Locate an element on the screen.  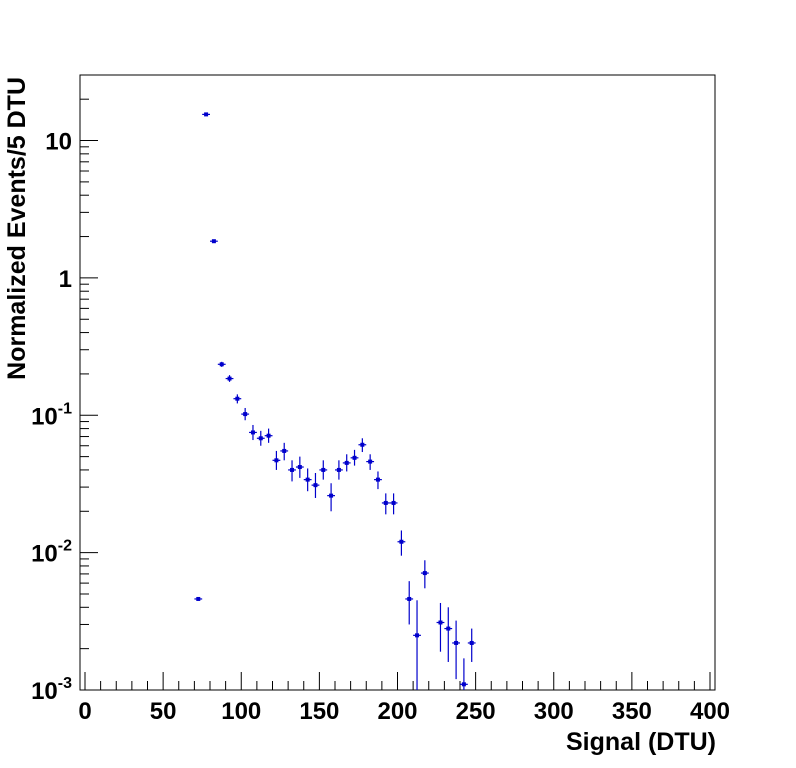
y-tick-label: 10⁻² is located at coordinates (51, 553).